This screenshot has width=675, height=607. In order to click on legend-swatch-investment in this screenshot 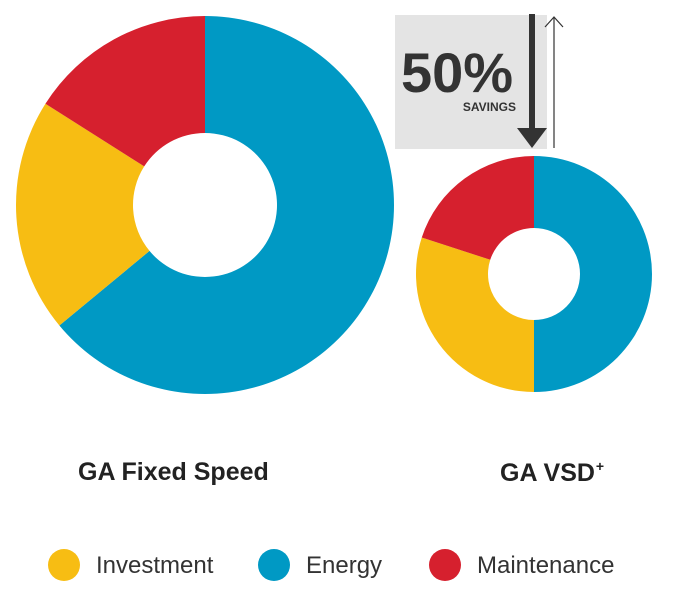, I will do `click(64, 565)`.